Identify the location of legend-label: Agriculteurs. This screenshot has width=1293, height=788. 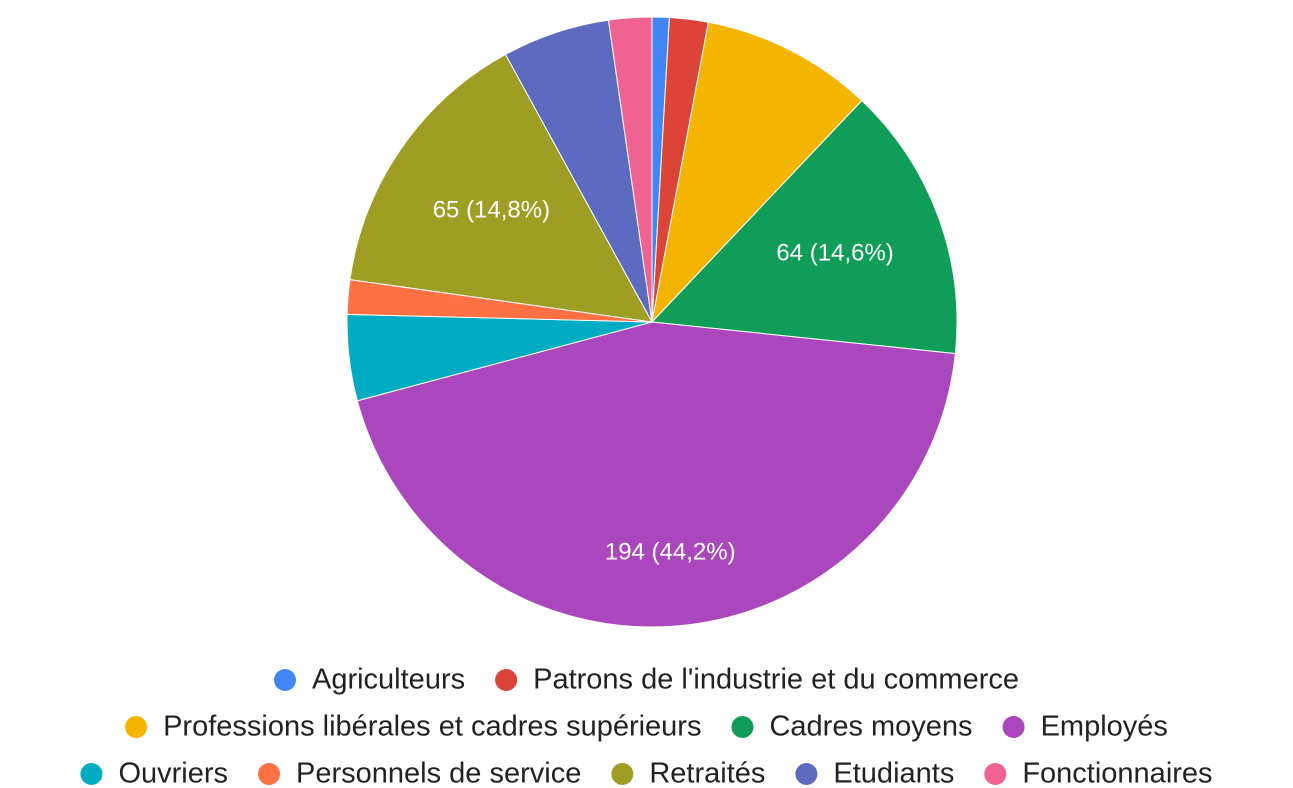
(388, 680).